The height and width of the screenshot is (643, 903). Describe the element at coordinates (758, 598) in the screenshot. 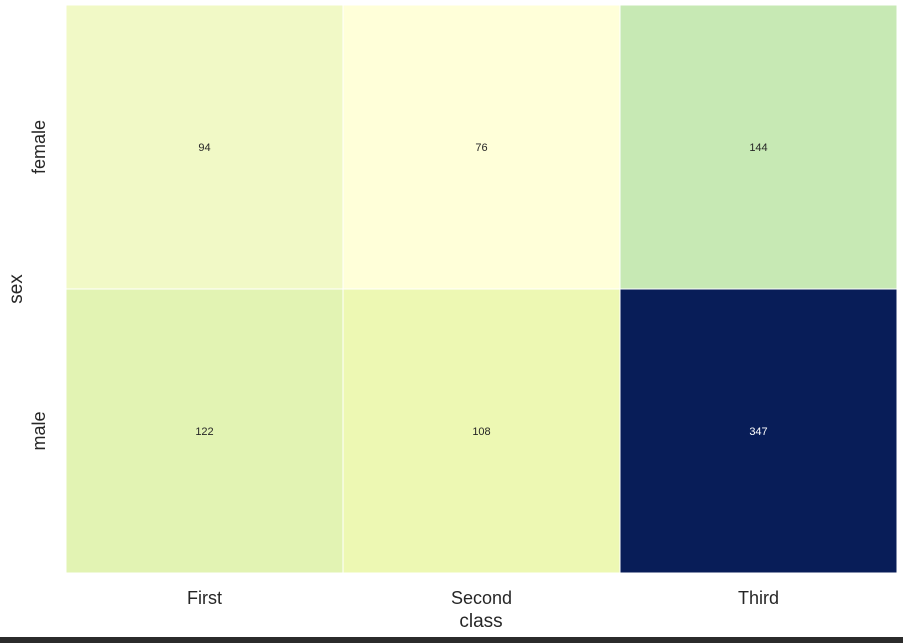

I see `x-tick-label-third: Third` at that location.